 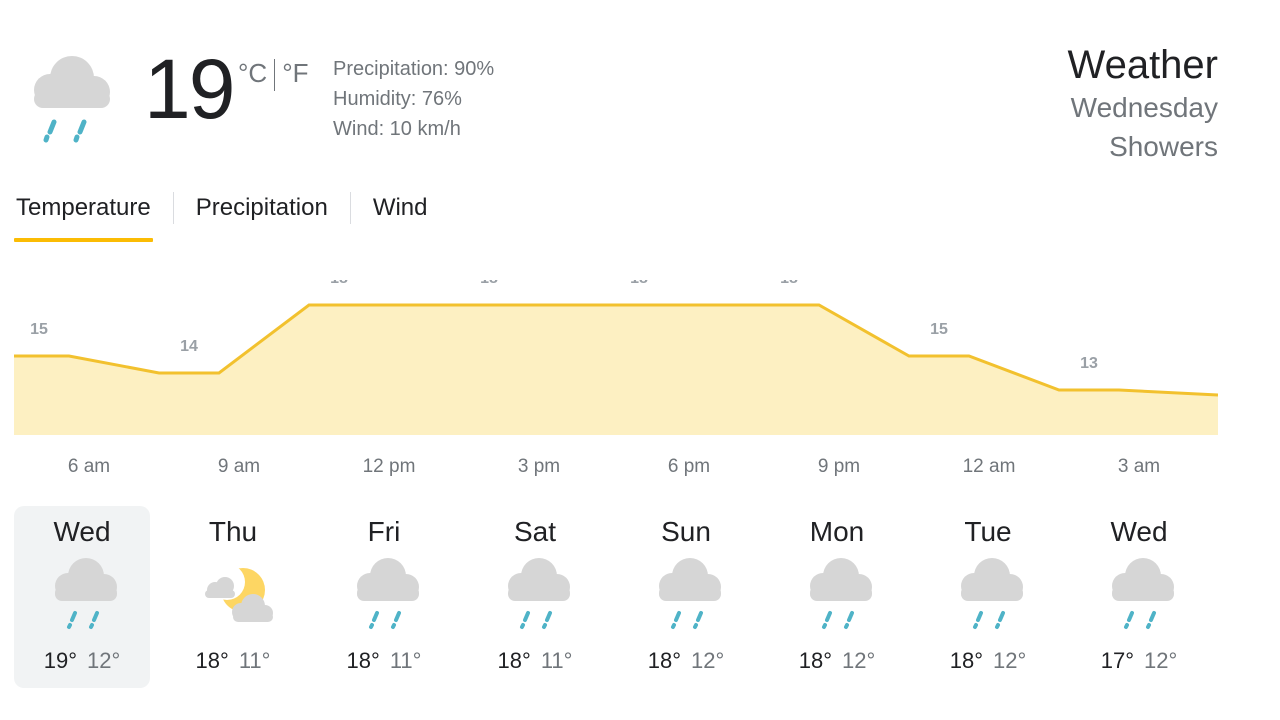 What do you see at coordinates (397, 99) in the screenshot?
I see `humidity-detail: Humidity: 76%` at bounding box center [397, 99].